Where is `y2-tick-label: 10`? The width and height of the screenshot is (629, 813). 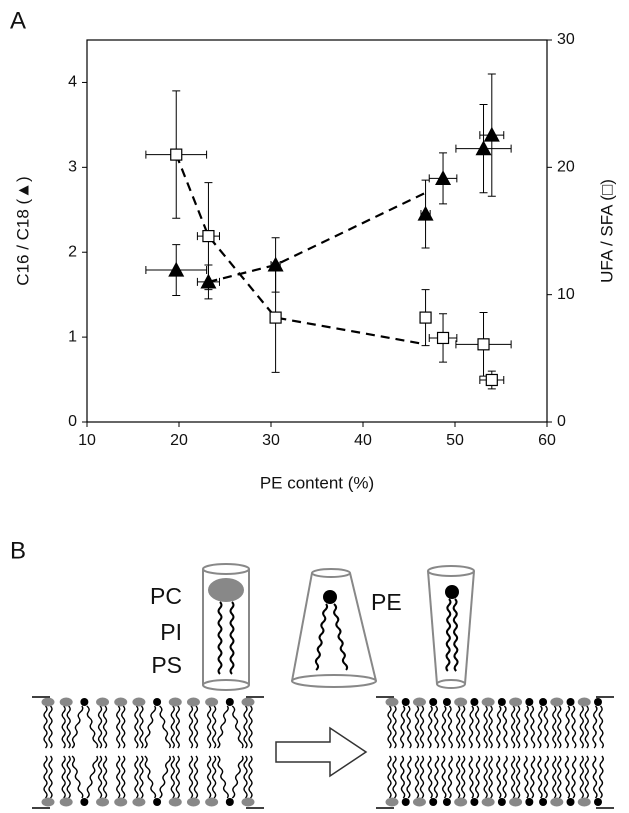
y2-tick-label: 10 is located at coordinates (566, 294).